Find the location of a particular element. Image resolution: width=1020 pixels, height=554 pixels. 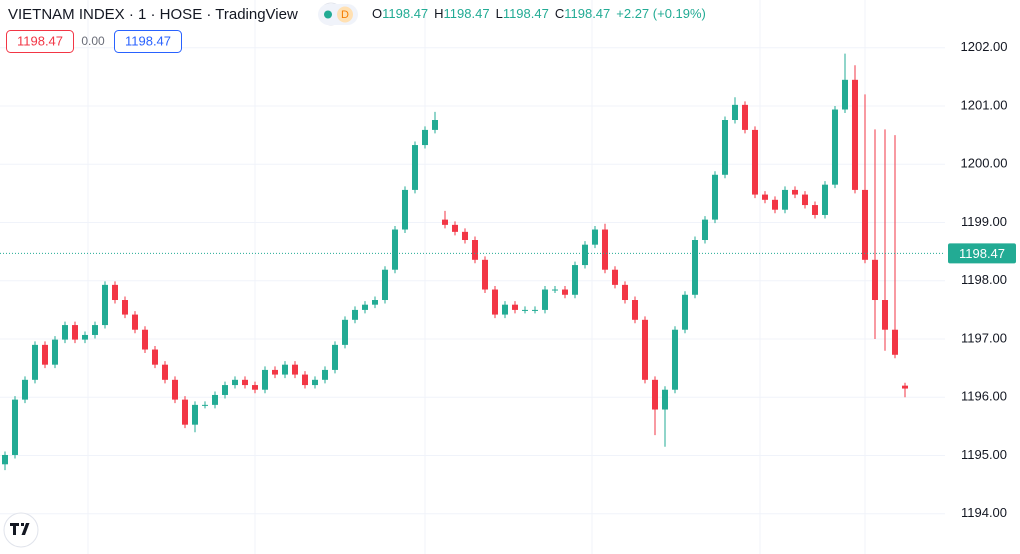

y-tick-label: 1199.00 is located at coordinates (984, 221).